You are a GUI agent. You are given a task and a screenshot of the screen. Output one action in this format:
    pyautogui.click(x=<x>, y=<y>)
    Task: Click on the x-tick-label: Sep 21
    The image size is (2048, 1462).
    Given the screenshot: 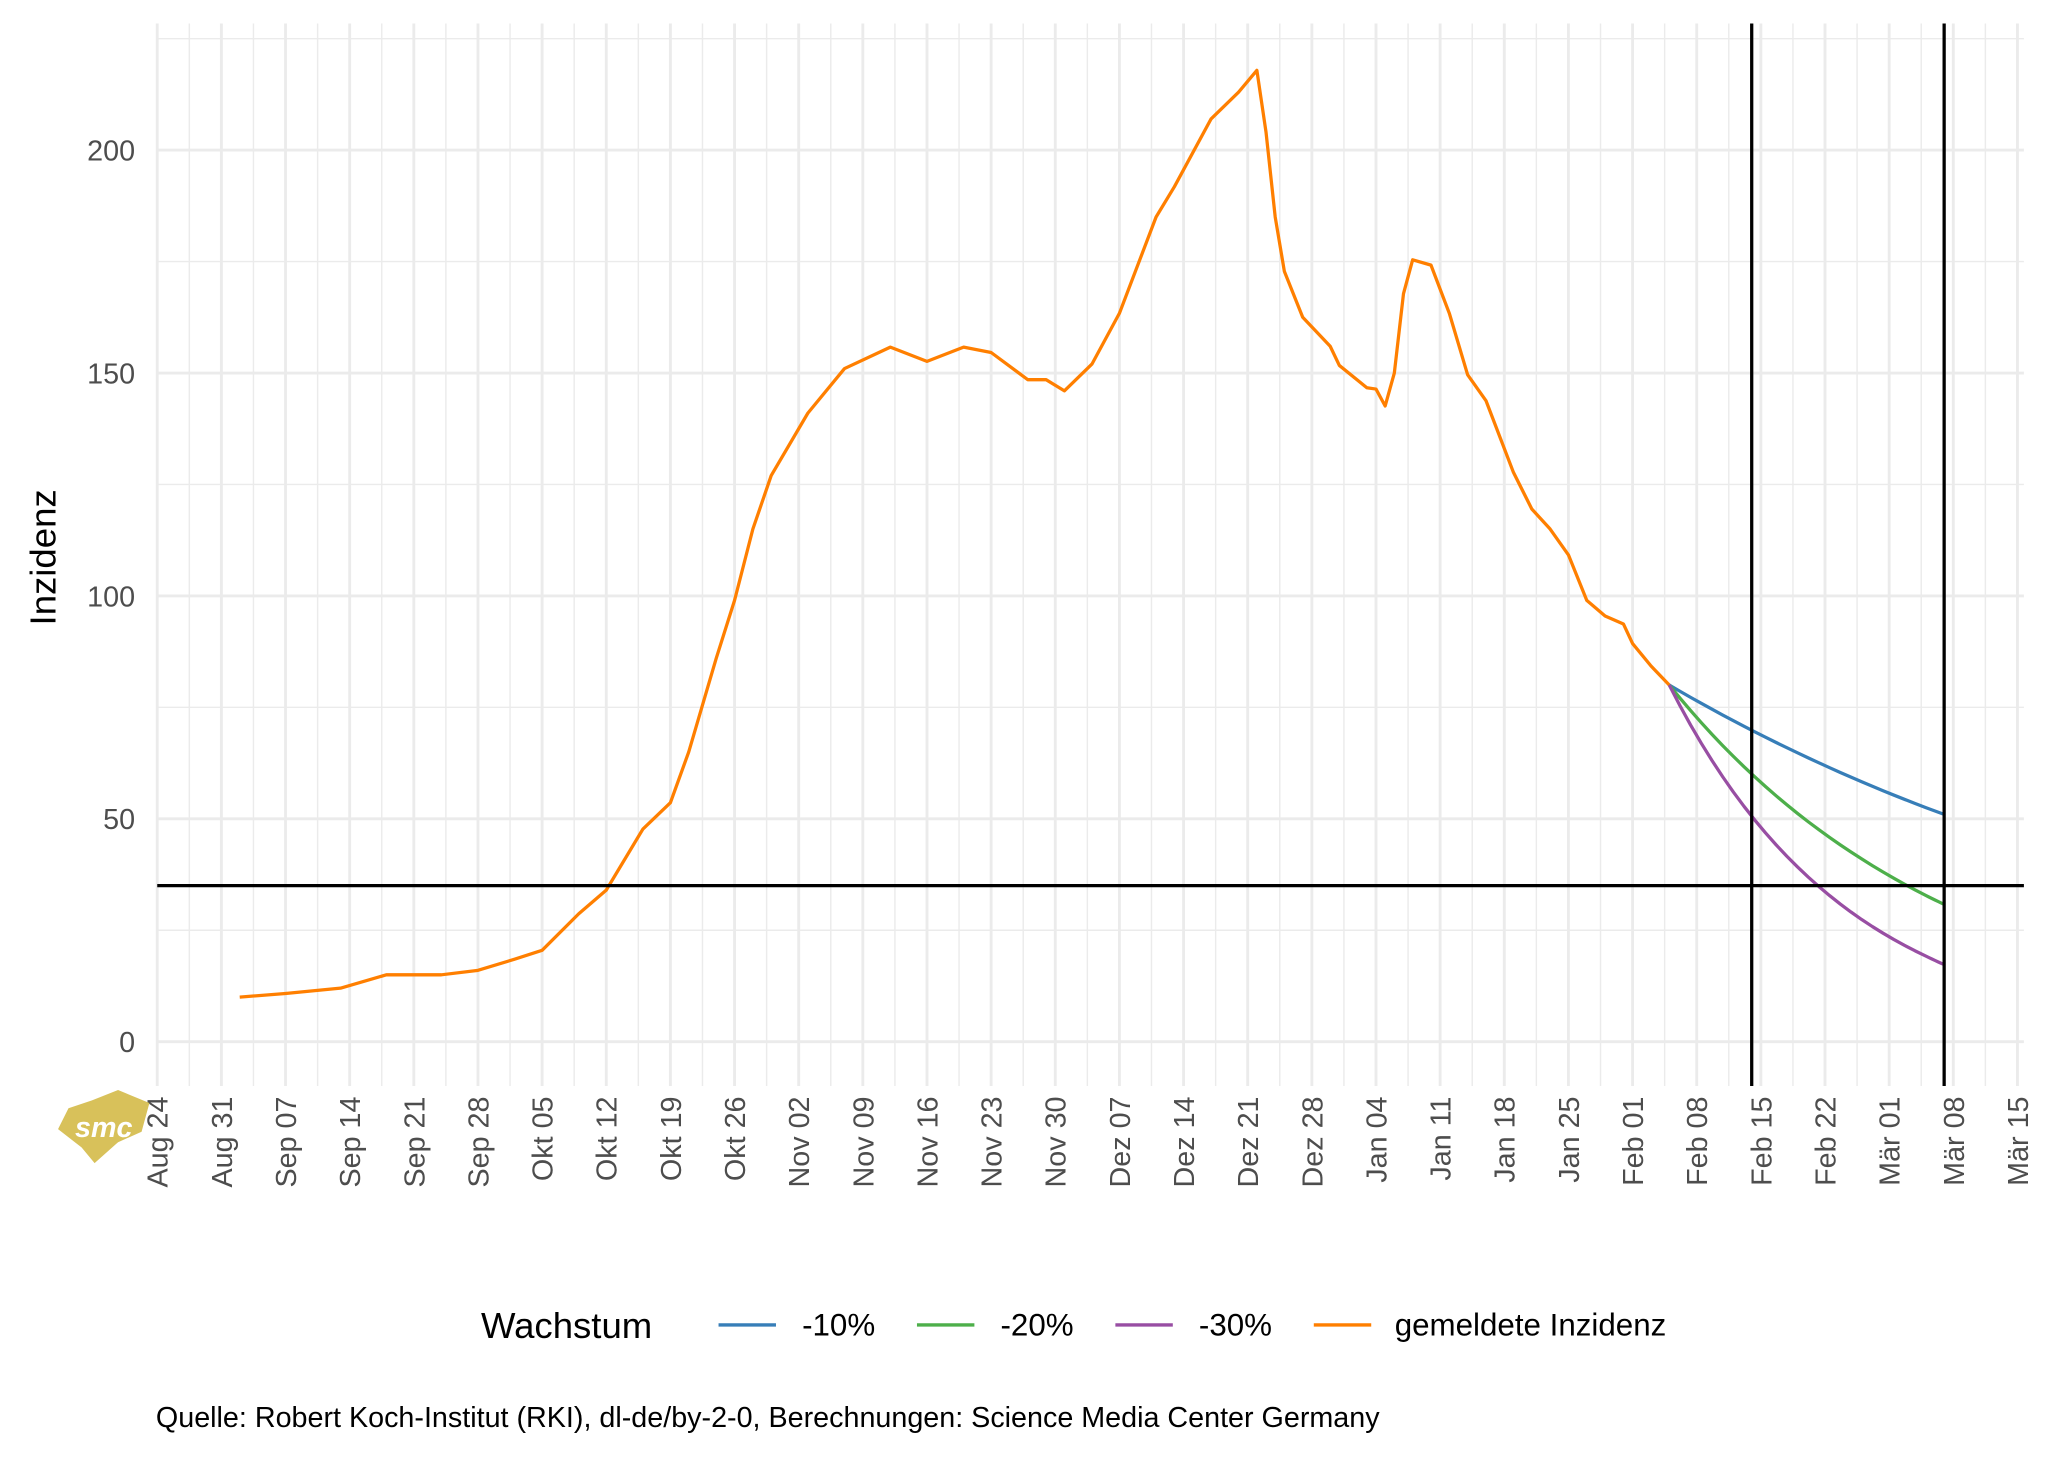 What is the action you would take?
    pyautogui.click(x=415, y=1142)
    